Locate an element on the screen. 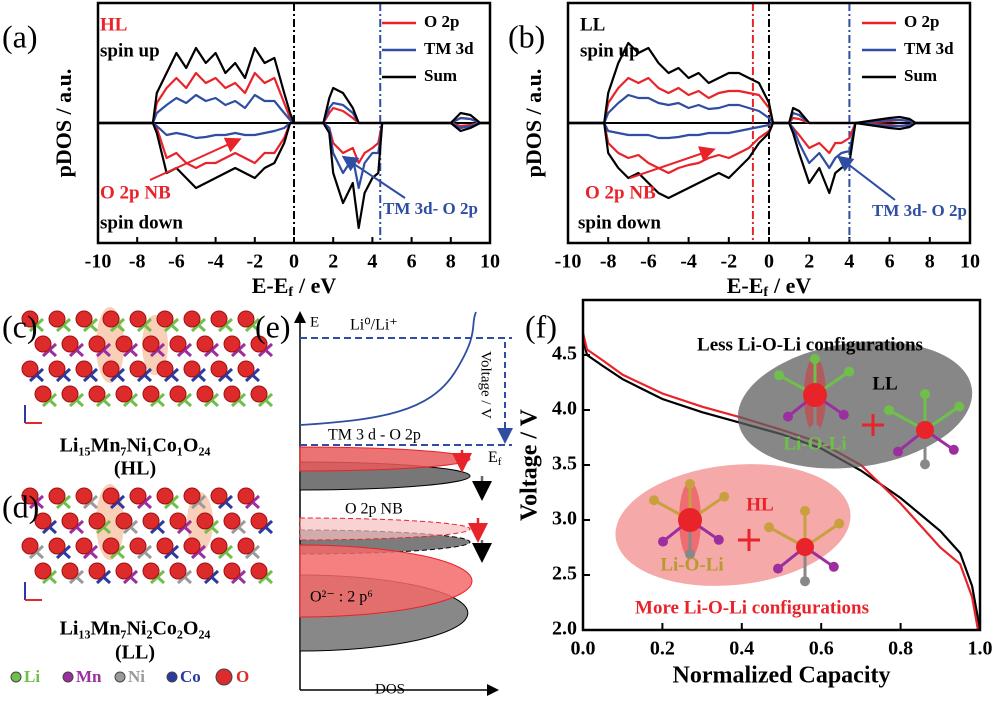 The height and width of the screenshot is (702, 1000). annotation: LL is located at coordinates (884, 383).